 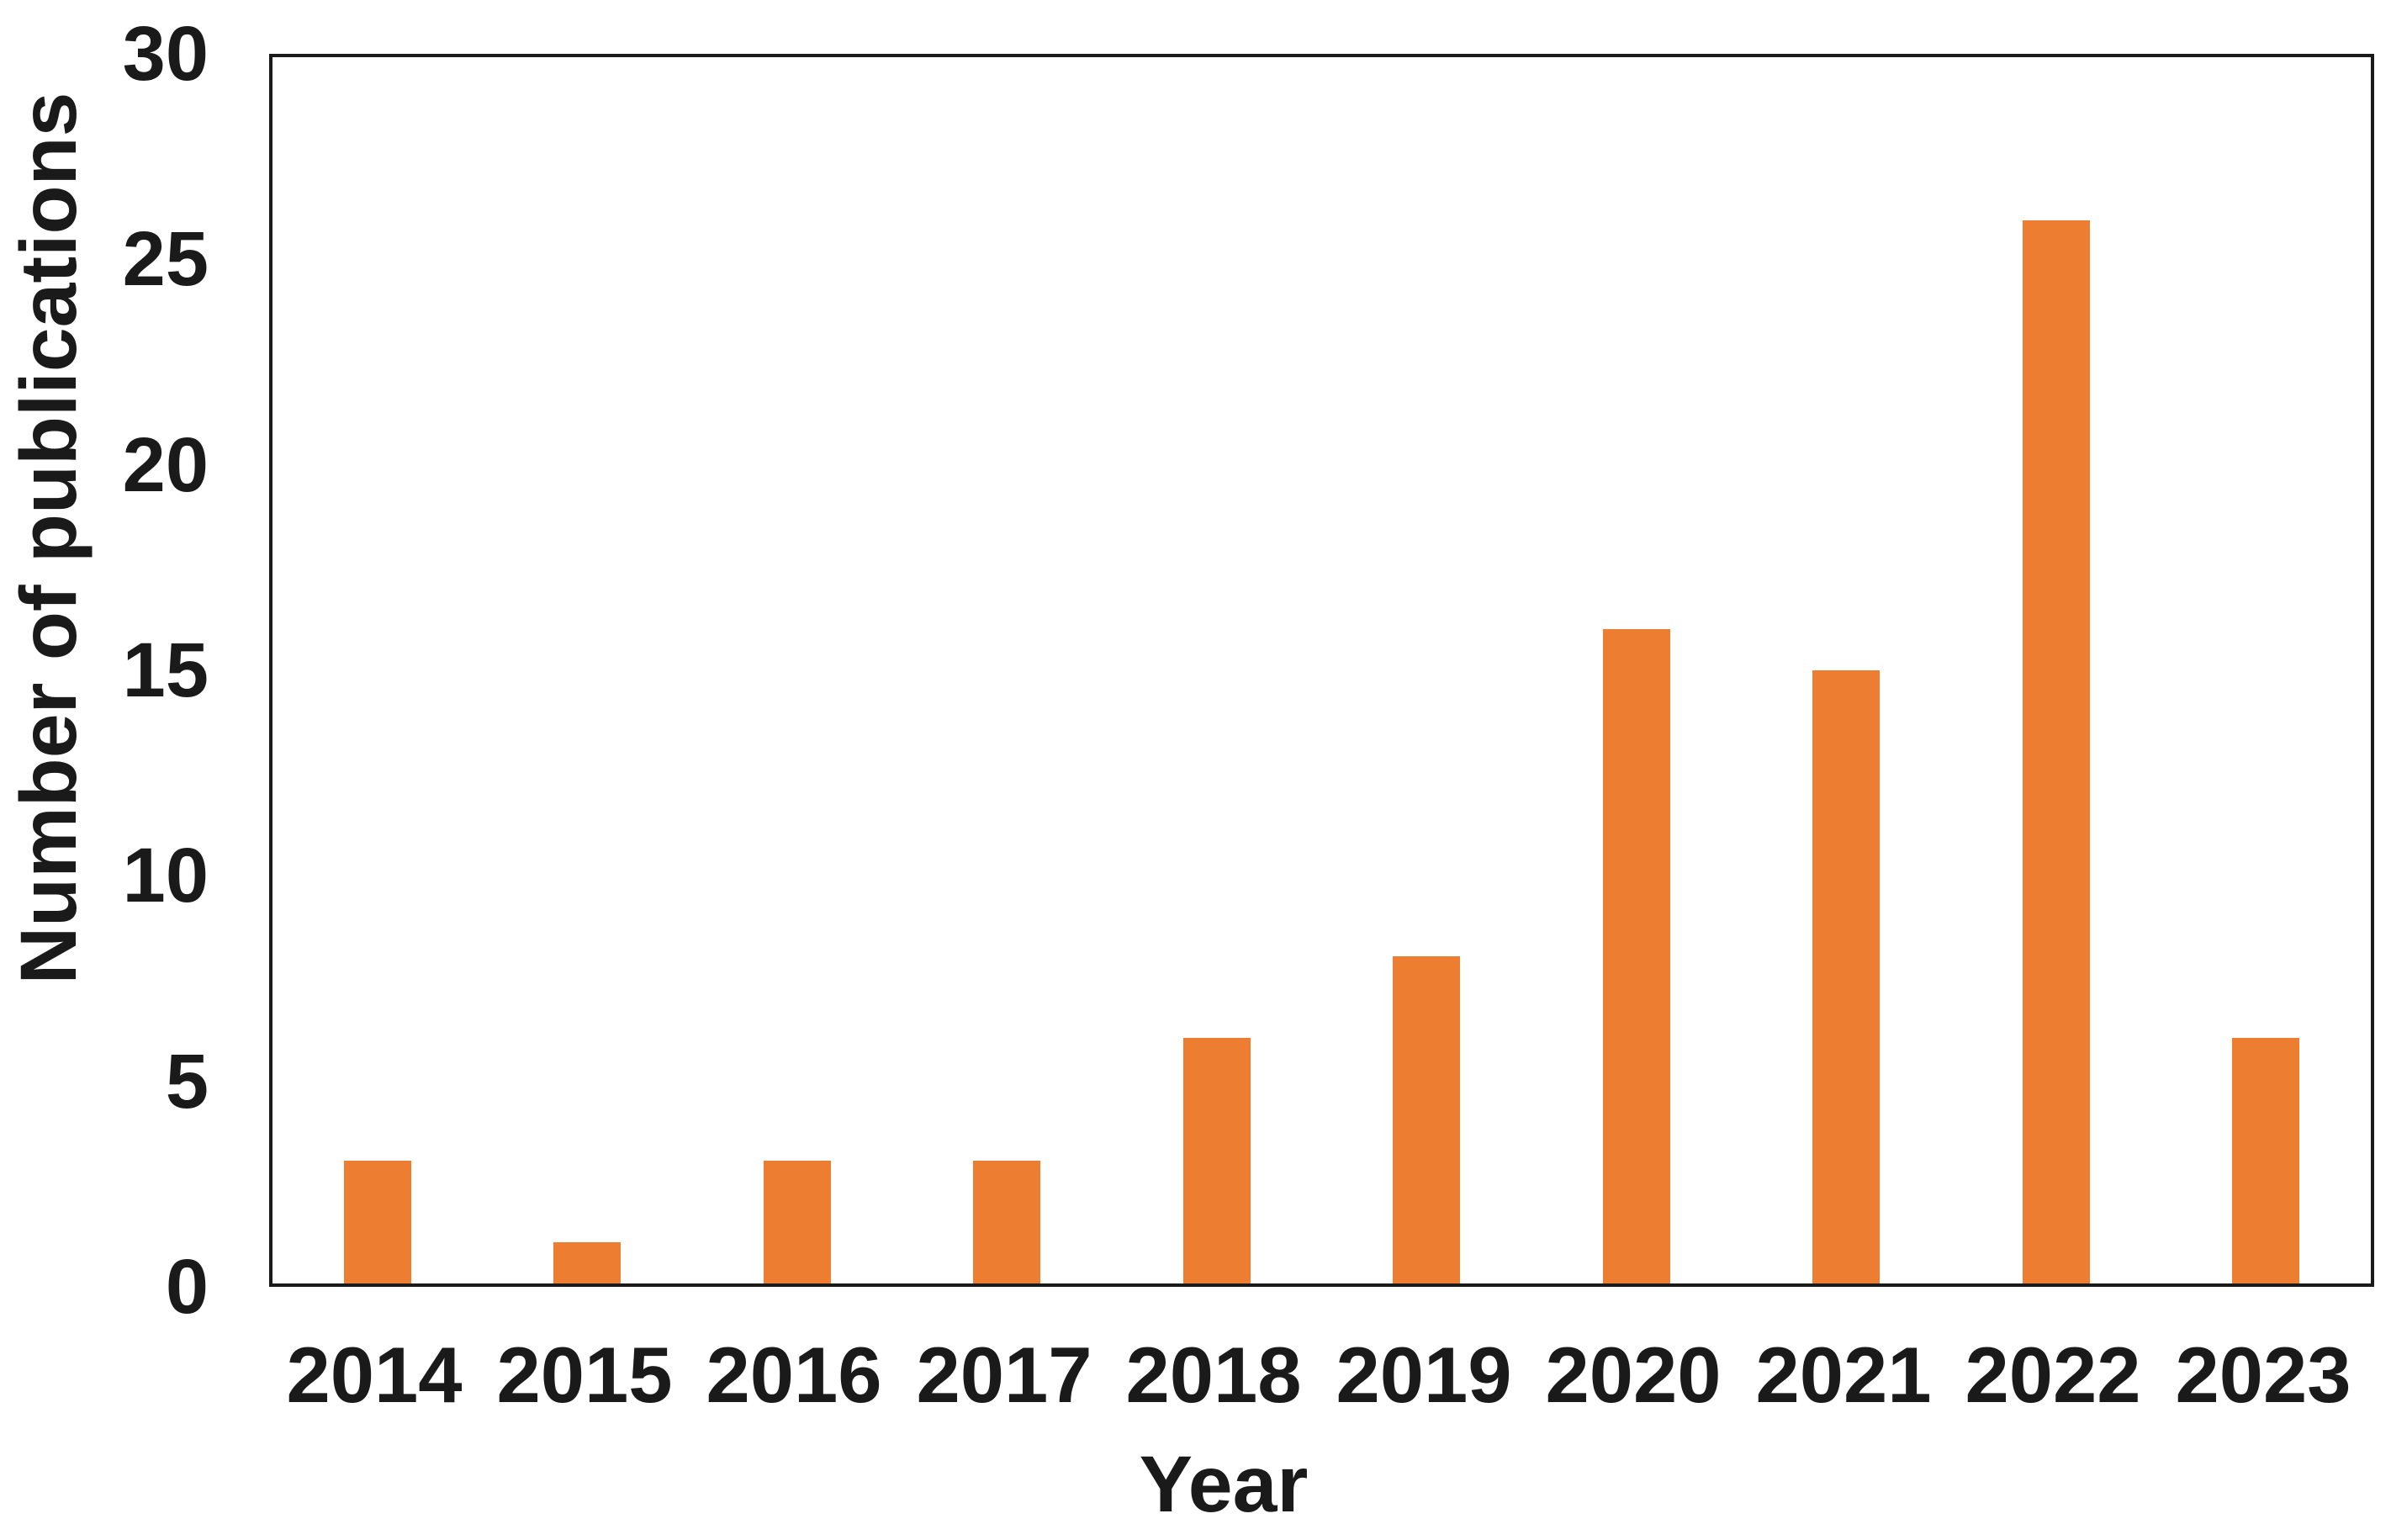 I want to click on y-tick-label-30: 30, so click(x=165, y=54).